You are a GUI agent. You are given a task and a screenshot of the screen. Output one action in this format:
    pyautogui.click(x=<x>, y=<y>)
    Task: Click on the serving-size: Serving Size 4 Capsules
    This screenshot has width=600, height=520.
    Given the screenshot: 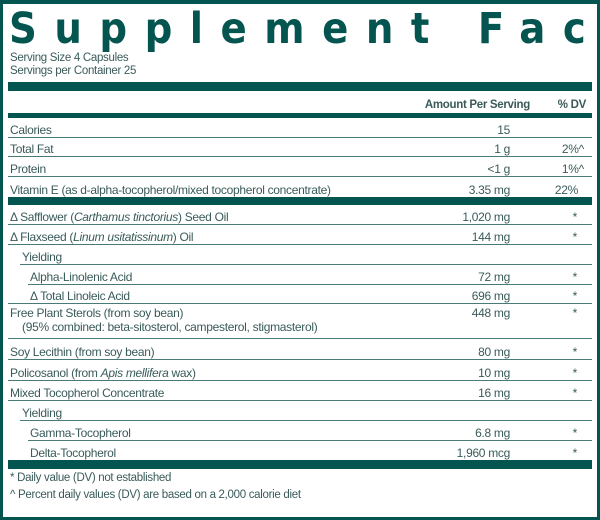 What is the action you would take?
    pyautogui.click(x=69, y=58)
    